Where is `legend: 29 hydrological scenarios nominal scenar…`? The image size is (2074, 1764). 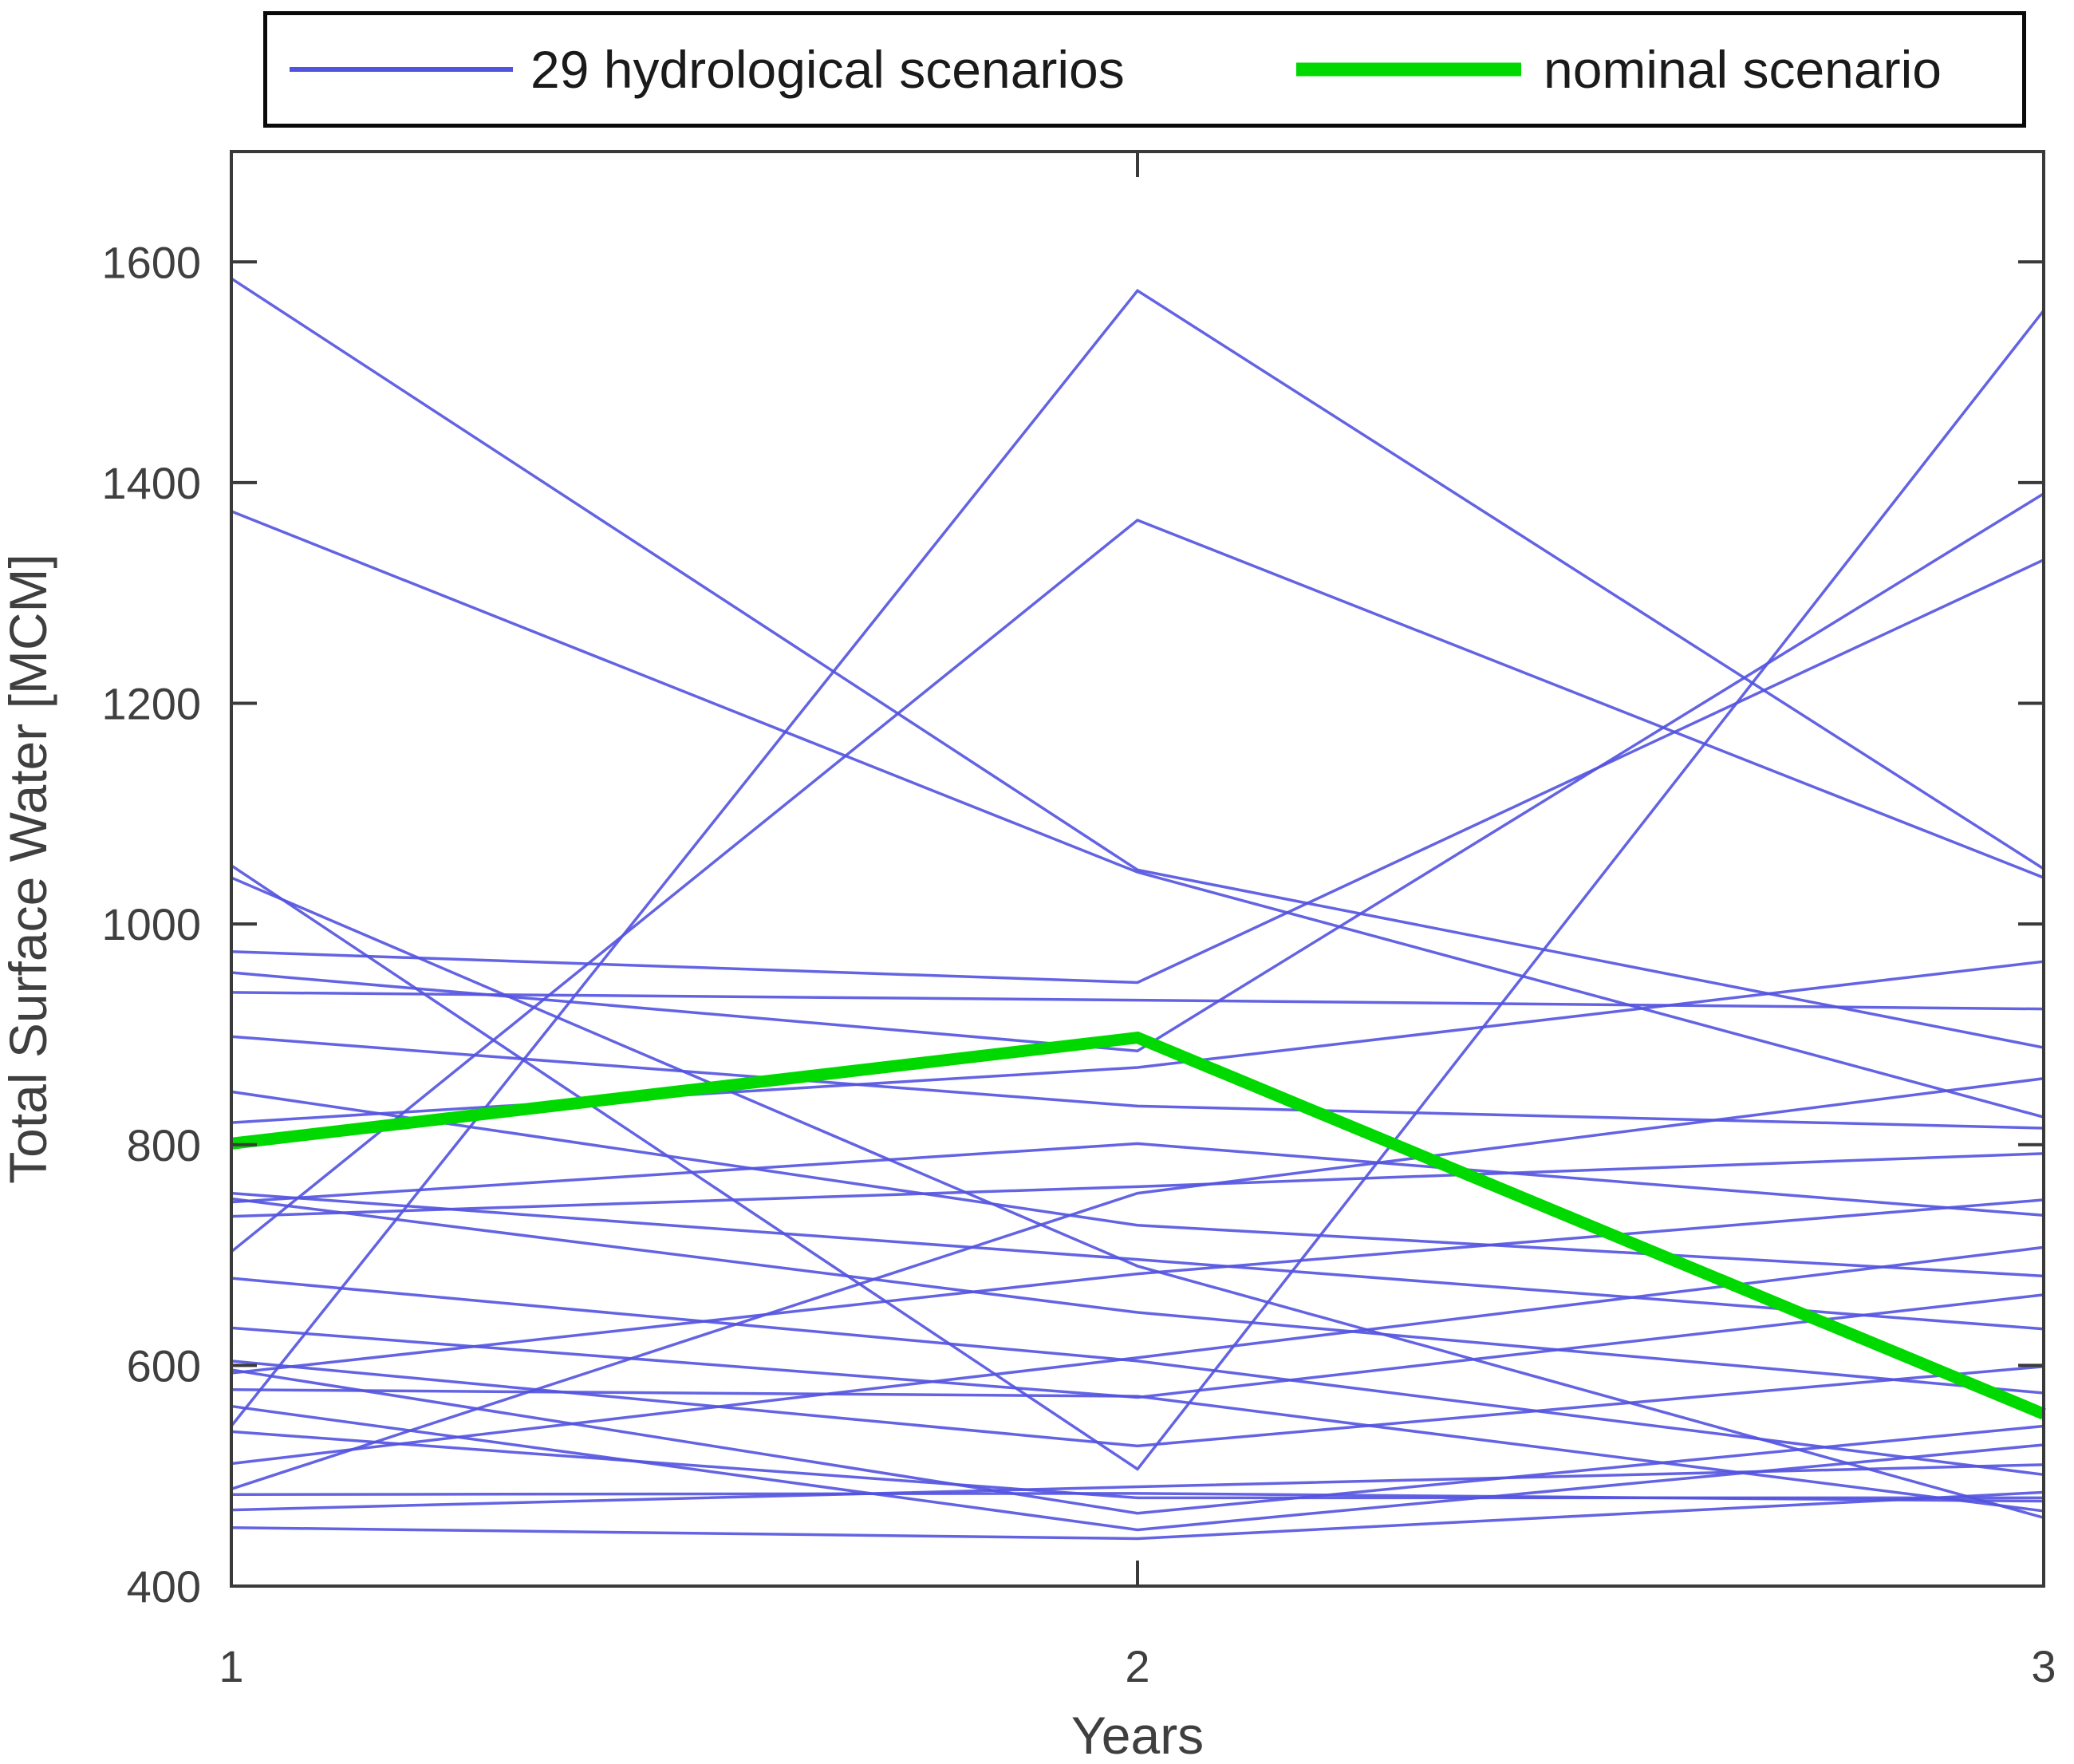
legend: 29 hydrological scenarios nominal scenar… is located at coordinates (1144, 69).